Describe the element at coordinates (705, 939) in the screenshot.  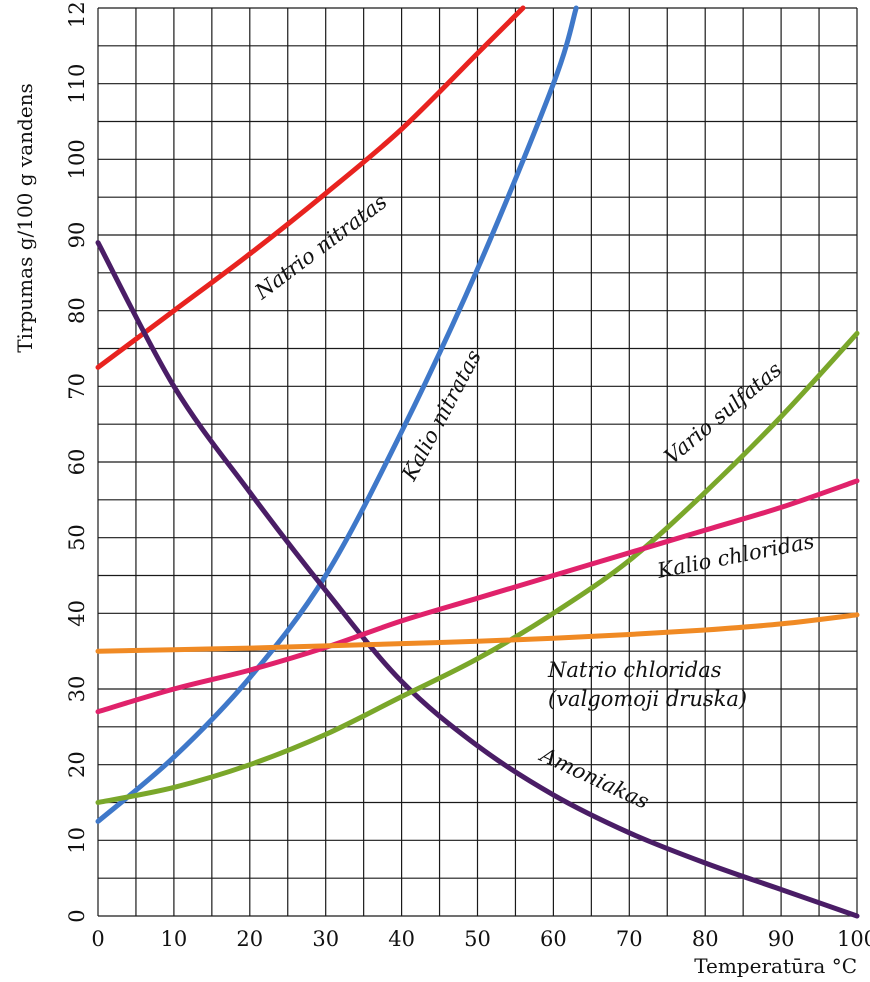
I see `x-tick-label: 80` at that location.